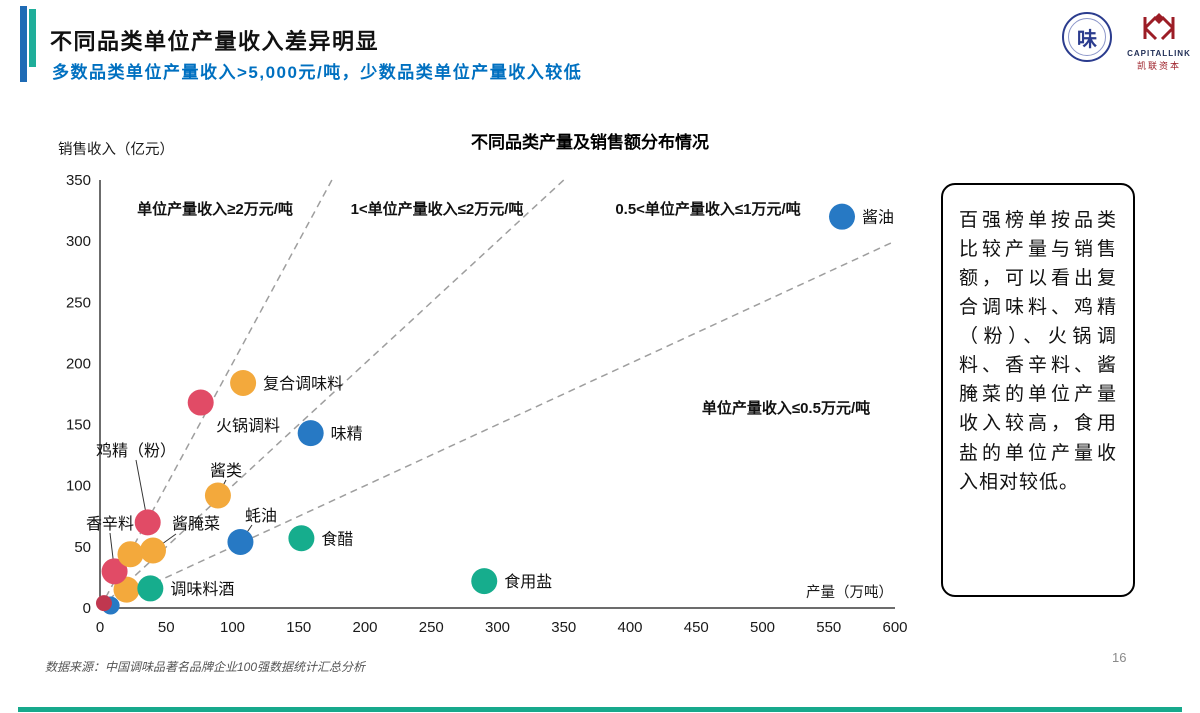 The image size is (1200, 713). What do you see at coordinates (303, 384) in the screenshot?
I see `point-label-复合调味料: 复合调味料` at bounding box center [303, 384].